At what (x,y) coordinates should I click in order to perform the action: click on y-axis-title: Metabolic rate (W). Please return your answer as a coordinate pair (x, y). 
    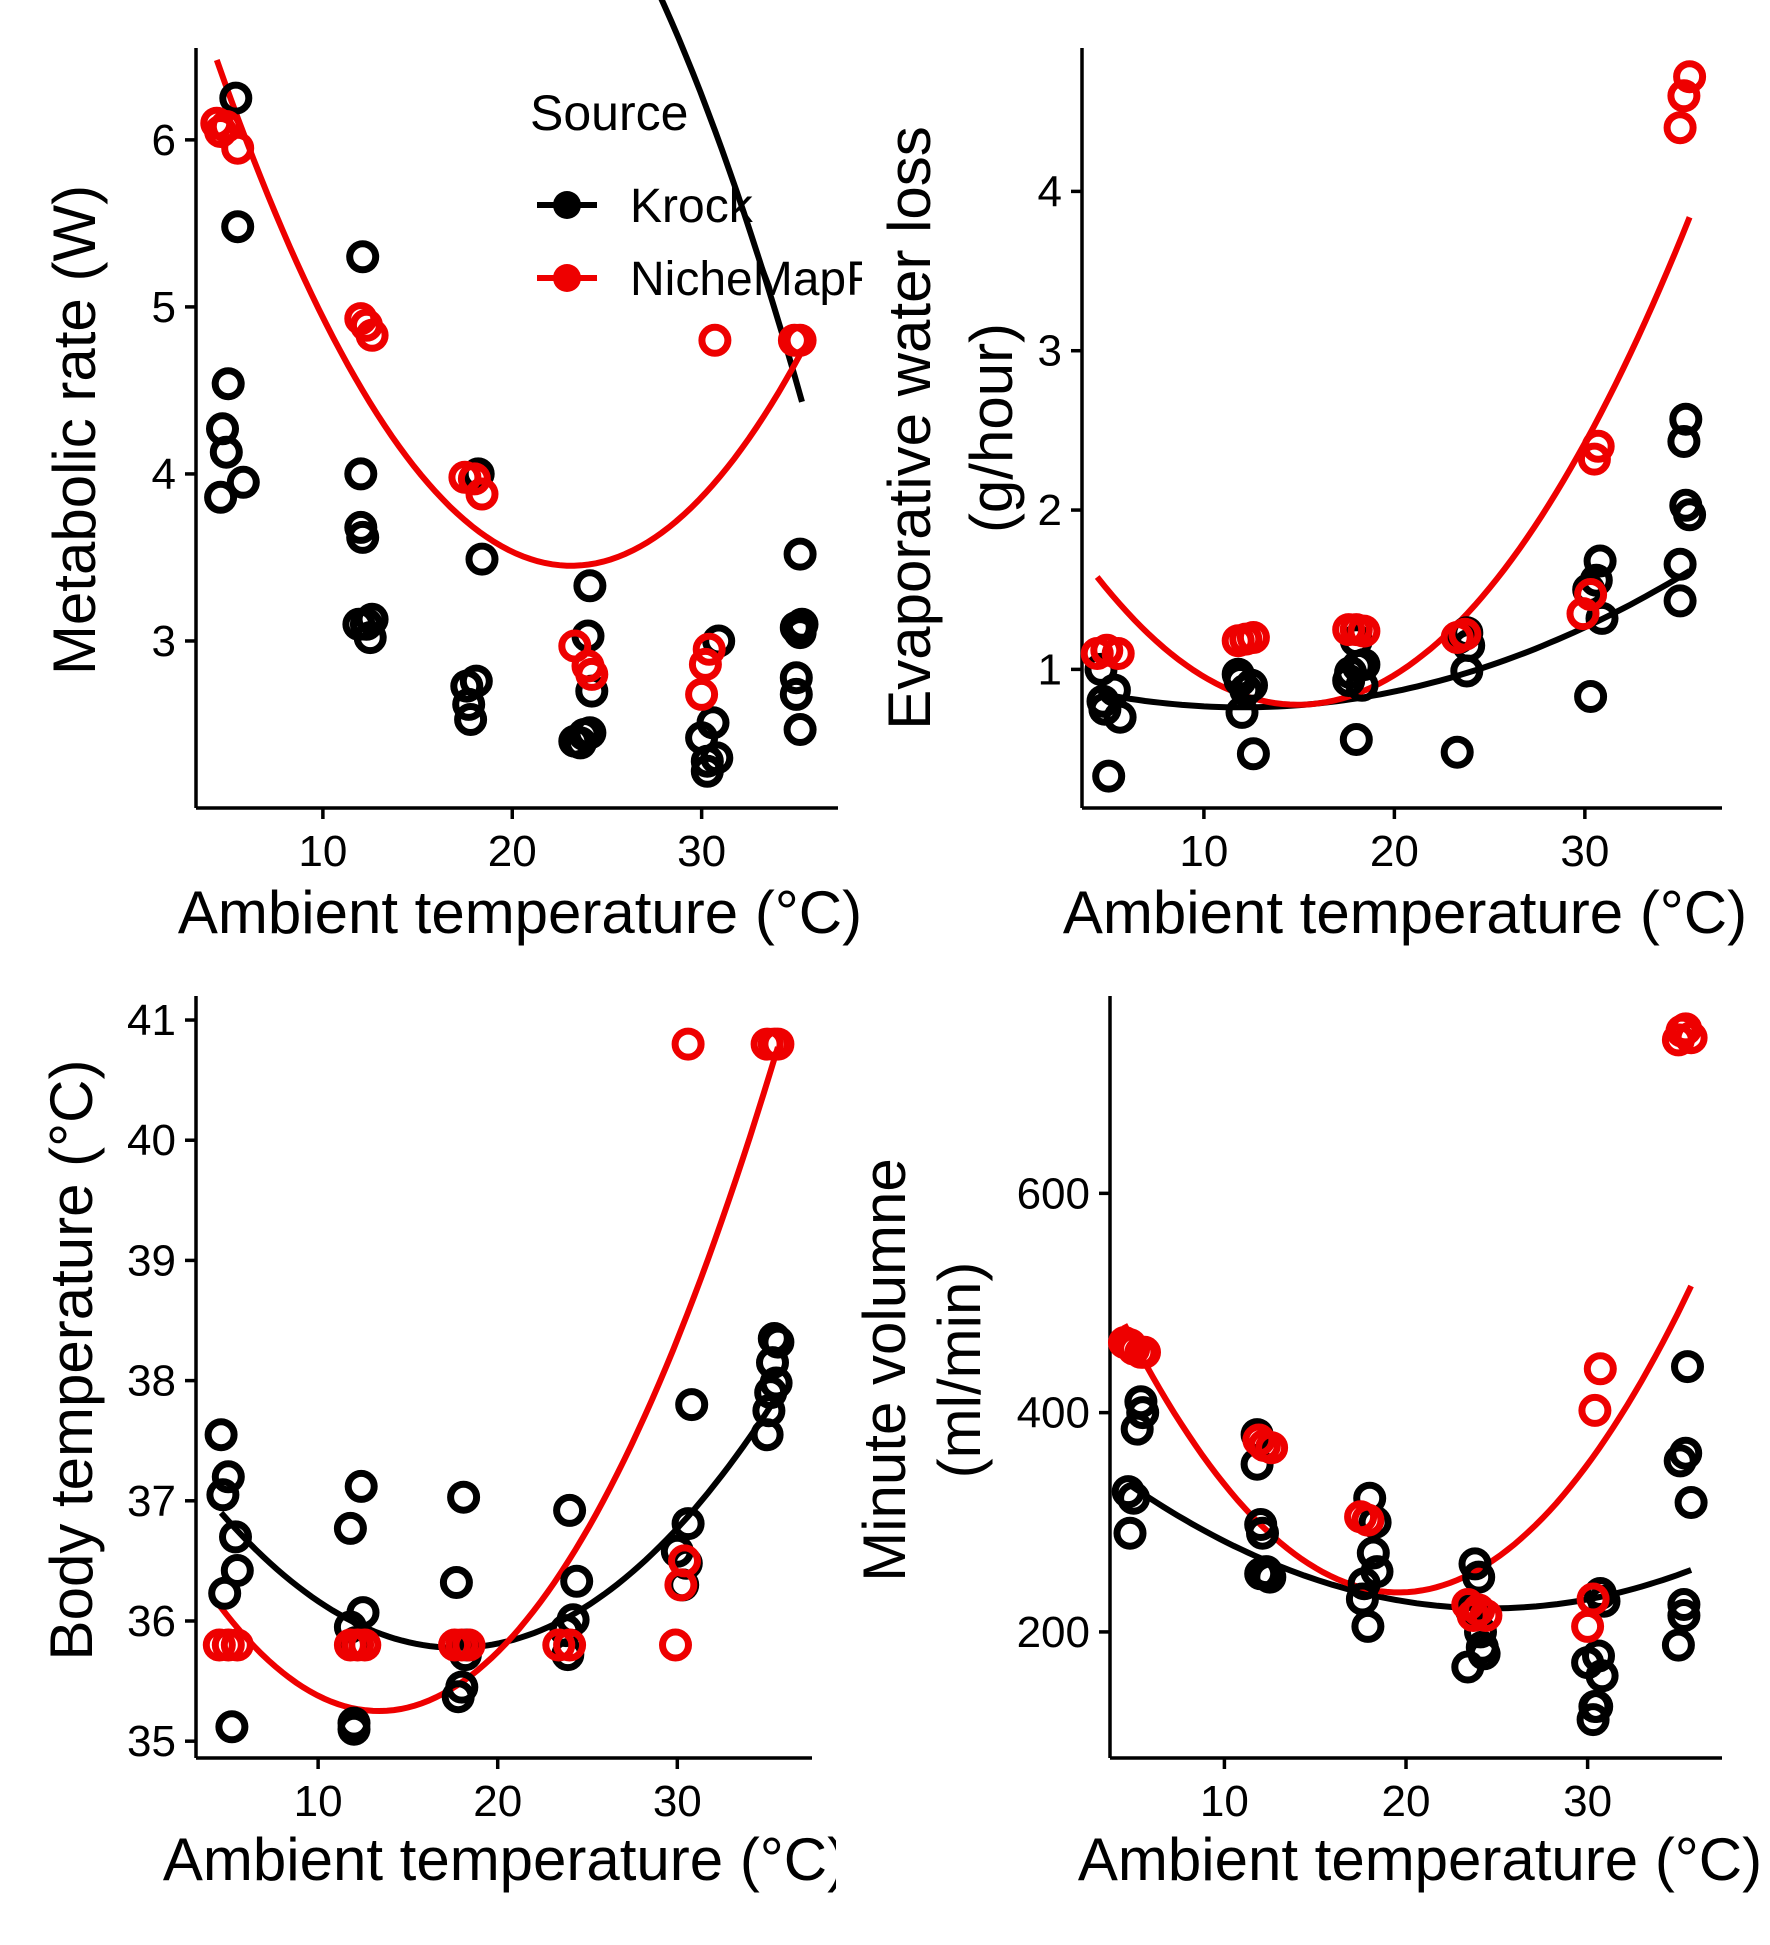
    Looking at the image, I should click on (74, 430).